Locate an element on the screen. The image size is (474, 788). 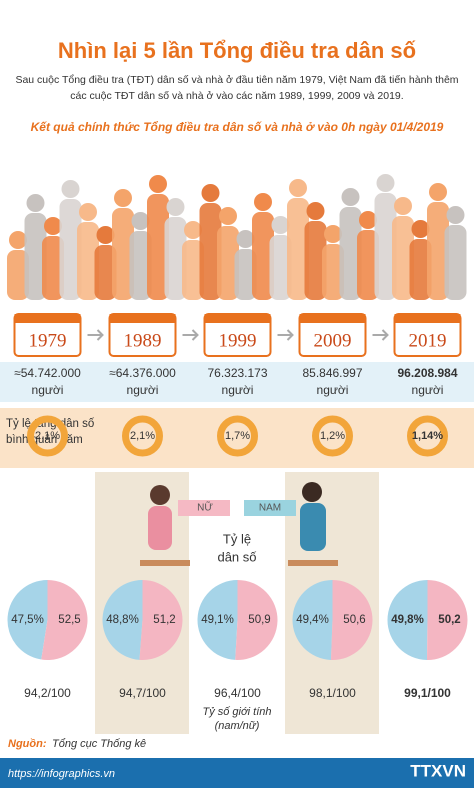
female-share: 47,5% is located at coordinates (27, 620).